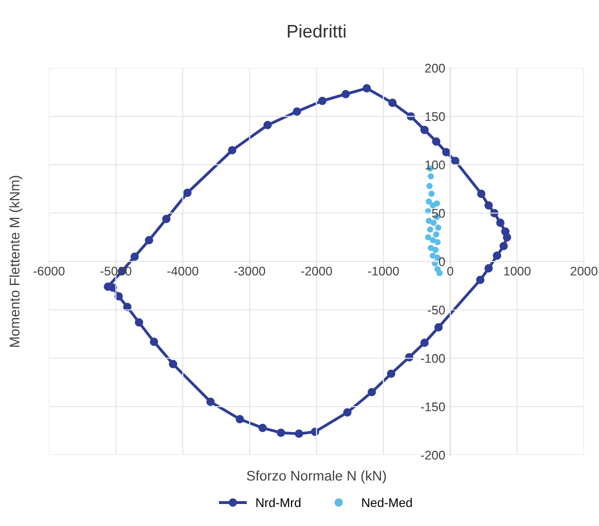 The height and width of the screenshot is (526, 599). Describe the element at coordinates (436, 310) in the screenshot. I see `y-tick-label: -50` at that location.